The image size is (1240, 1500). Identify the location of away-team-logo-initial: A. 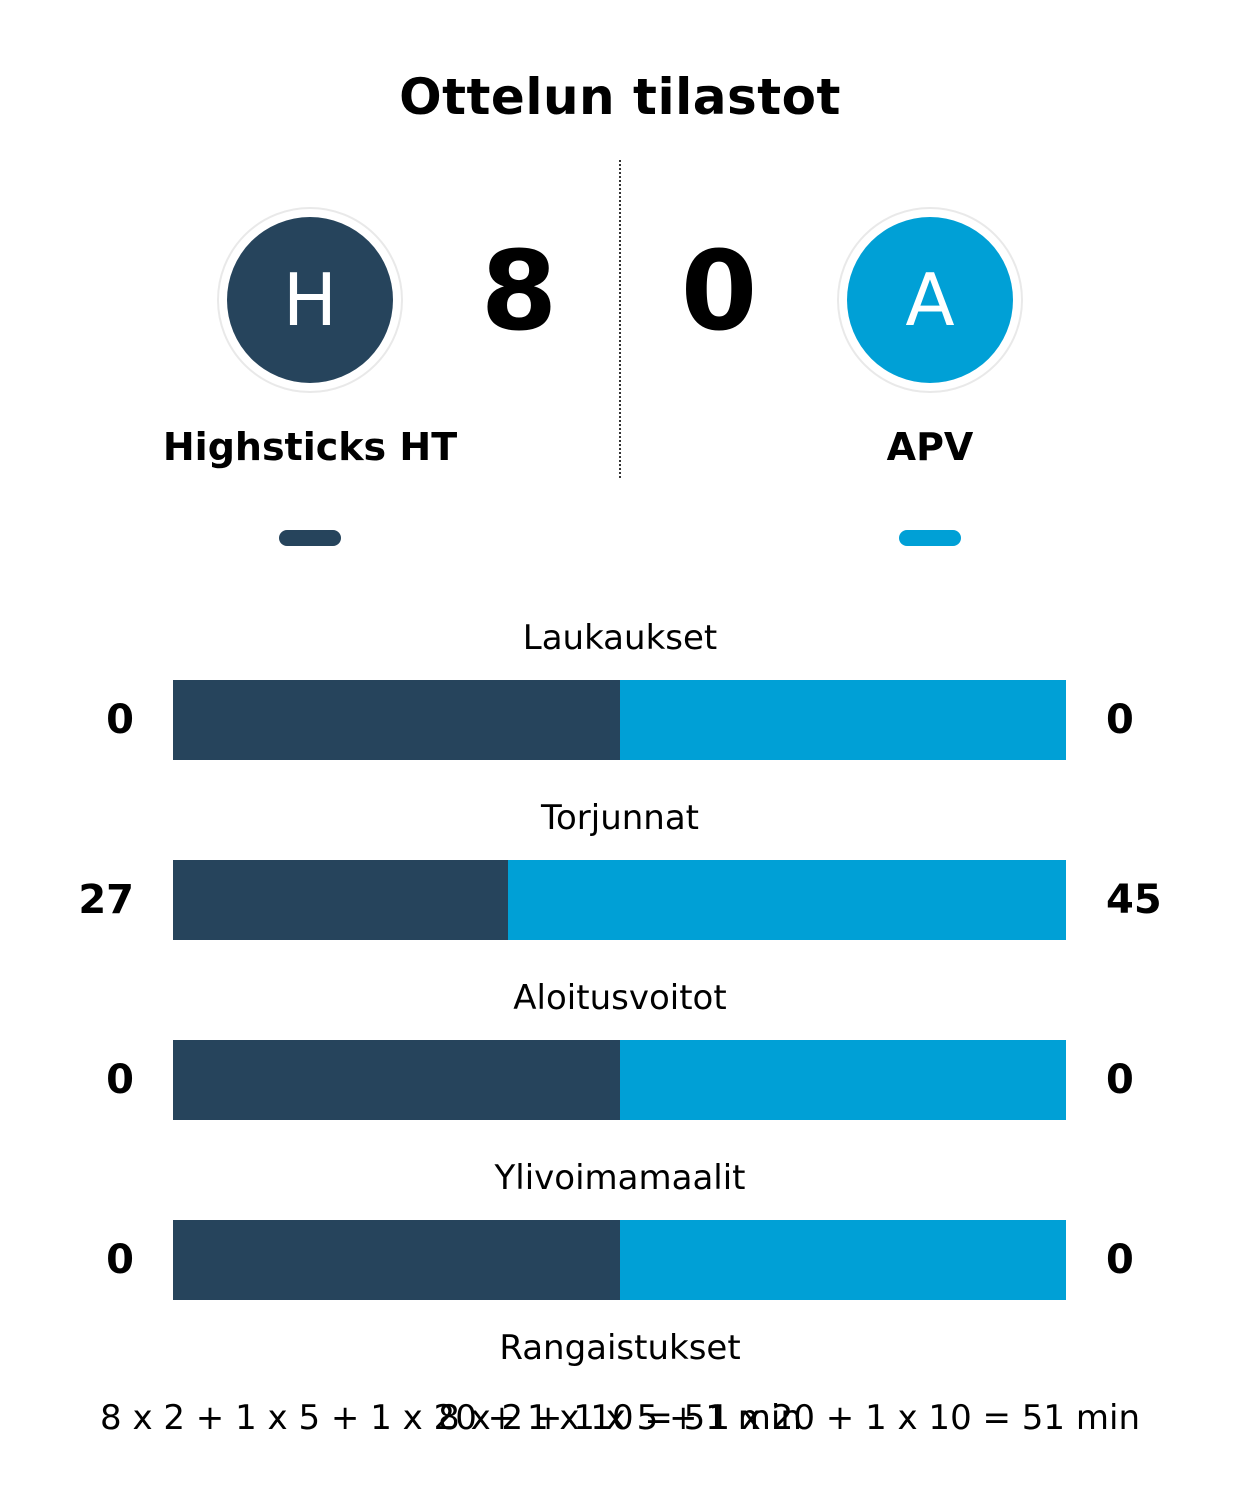
(930, 300).